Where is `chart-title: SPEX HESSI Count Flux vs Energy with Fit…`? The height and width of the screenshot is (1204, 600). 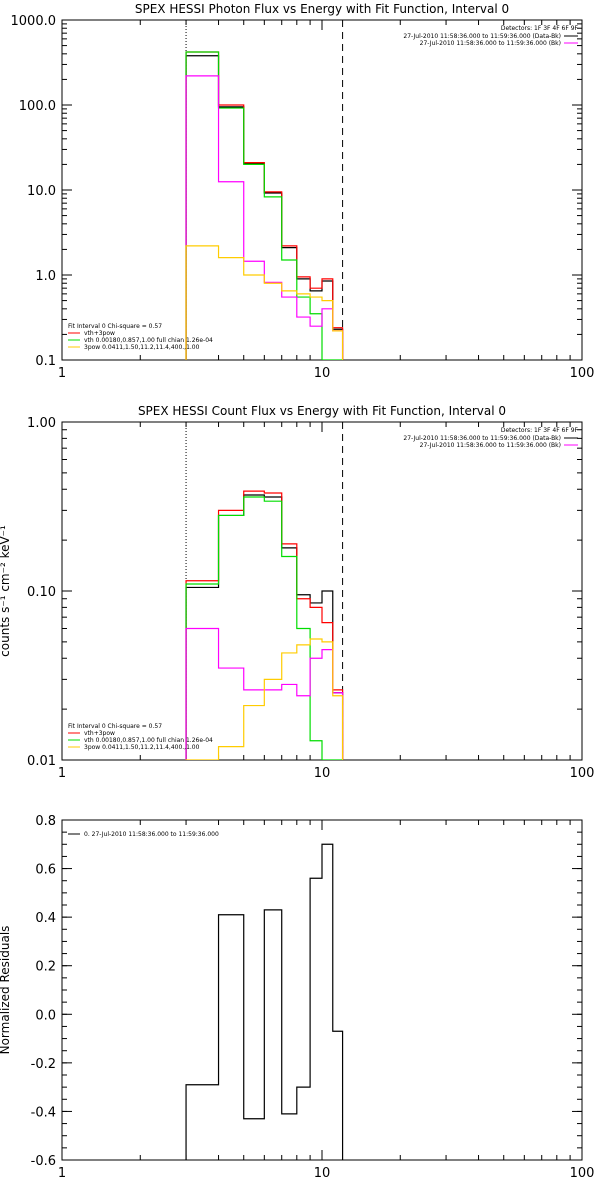
chart-title: SPEX HESSI Count Flux vs Energy with Fit… is located at coordinates (322, 411).